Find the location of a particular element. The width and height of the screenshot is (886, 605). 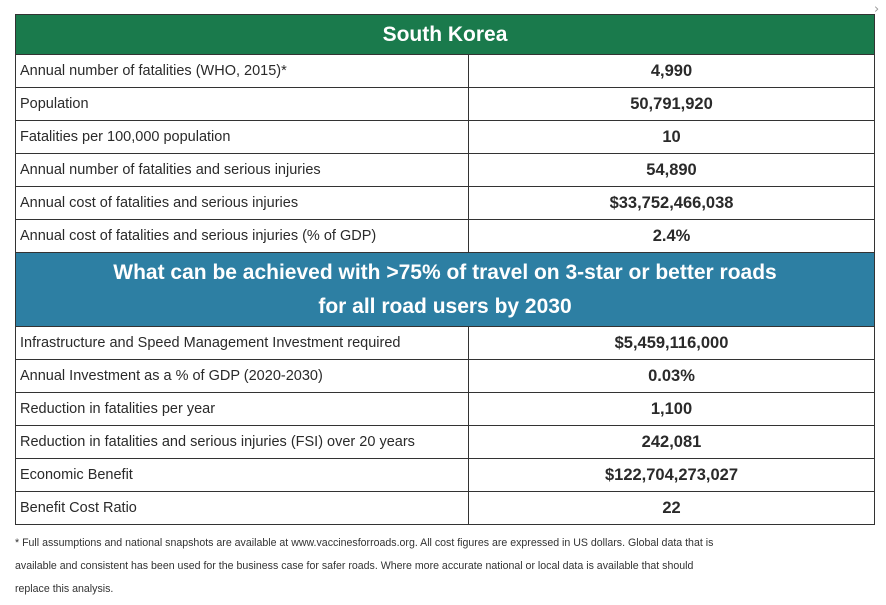

row-value: $33,752,466,038 is located at coordinates (671, 203).